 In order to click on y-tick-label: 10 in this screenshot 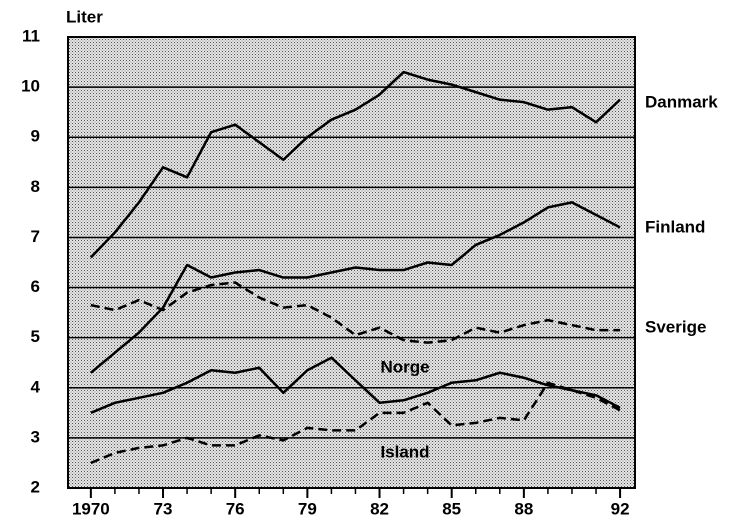, I will do `click(30, 86)`.